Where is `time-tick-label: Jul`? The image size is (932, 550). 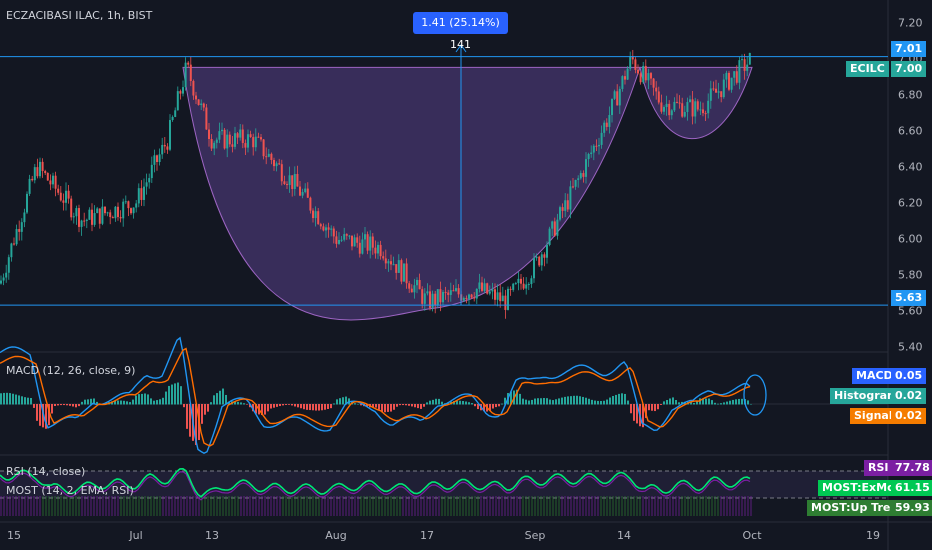
time-tick-label: Jul is located at coordinates (135, 535).